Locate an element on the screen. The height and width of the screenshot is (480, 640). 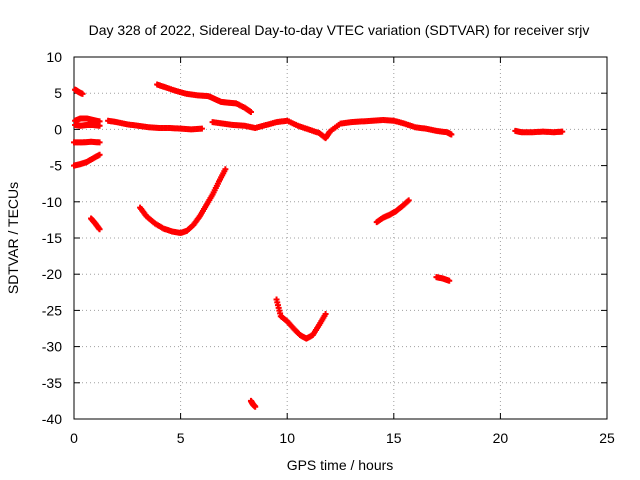
y-tick-label: -5 is located at coordinates (56, 166).